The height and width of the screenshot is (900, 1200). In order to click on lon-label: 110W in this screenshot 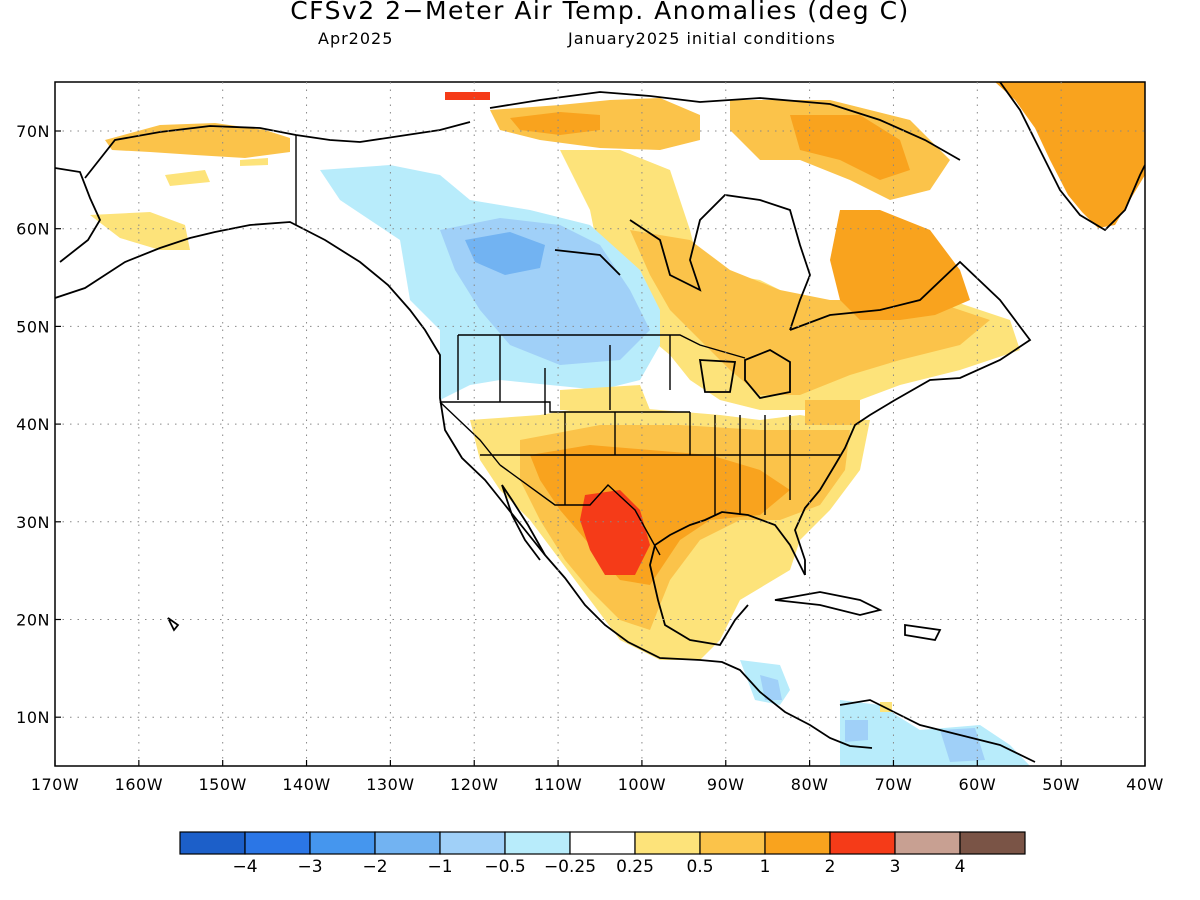, I will do `click(558, 784)`.